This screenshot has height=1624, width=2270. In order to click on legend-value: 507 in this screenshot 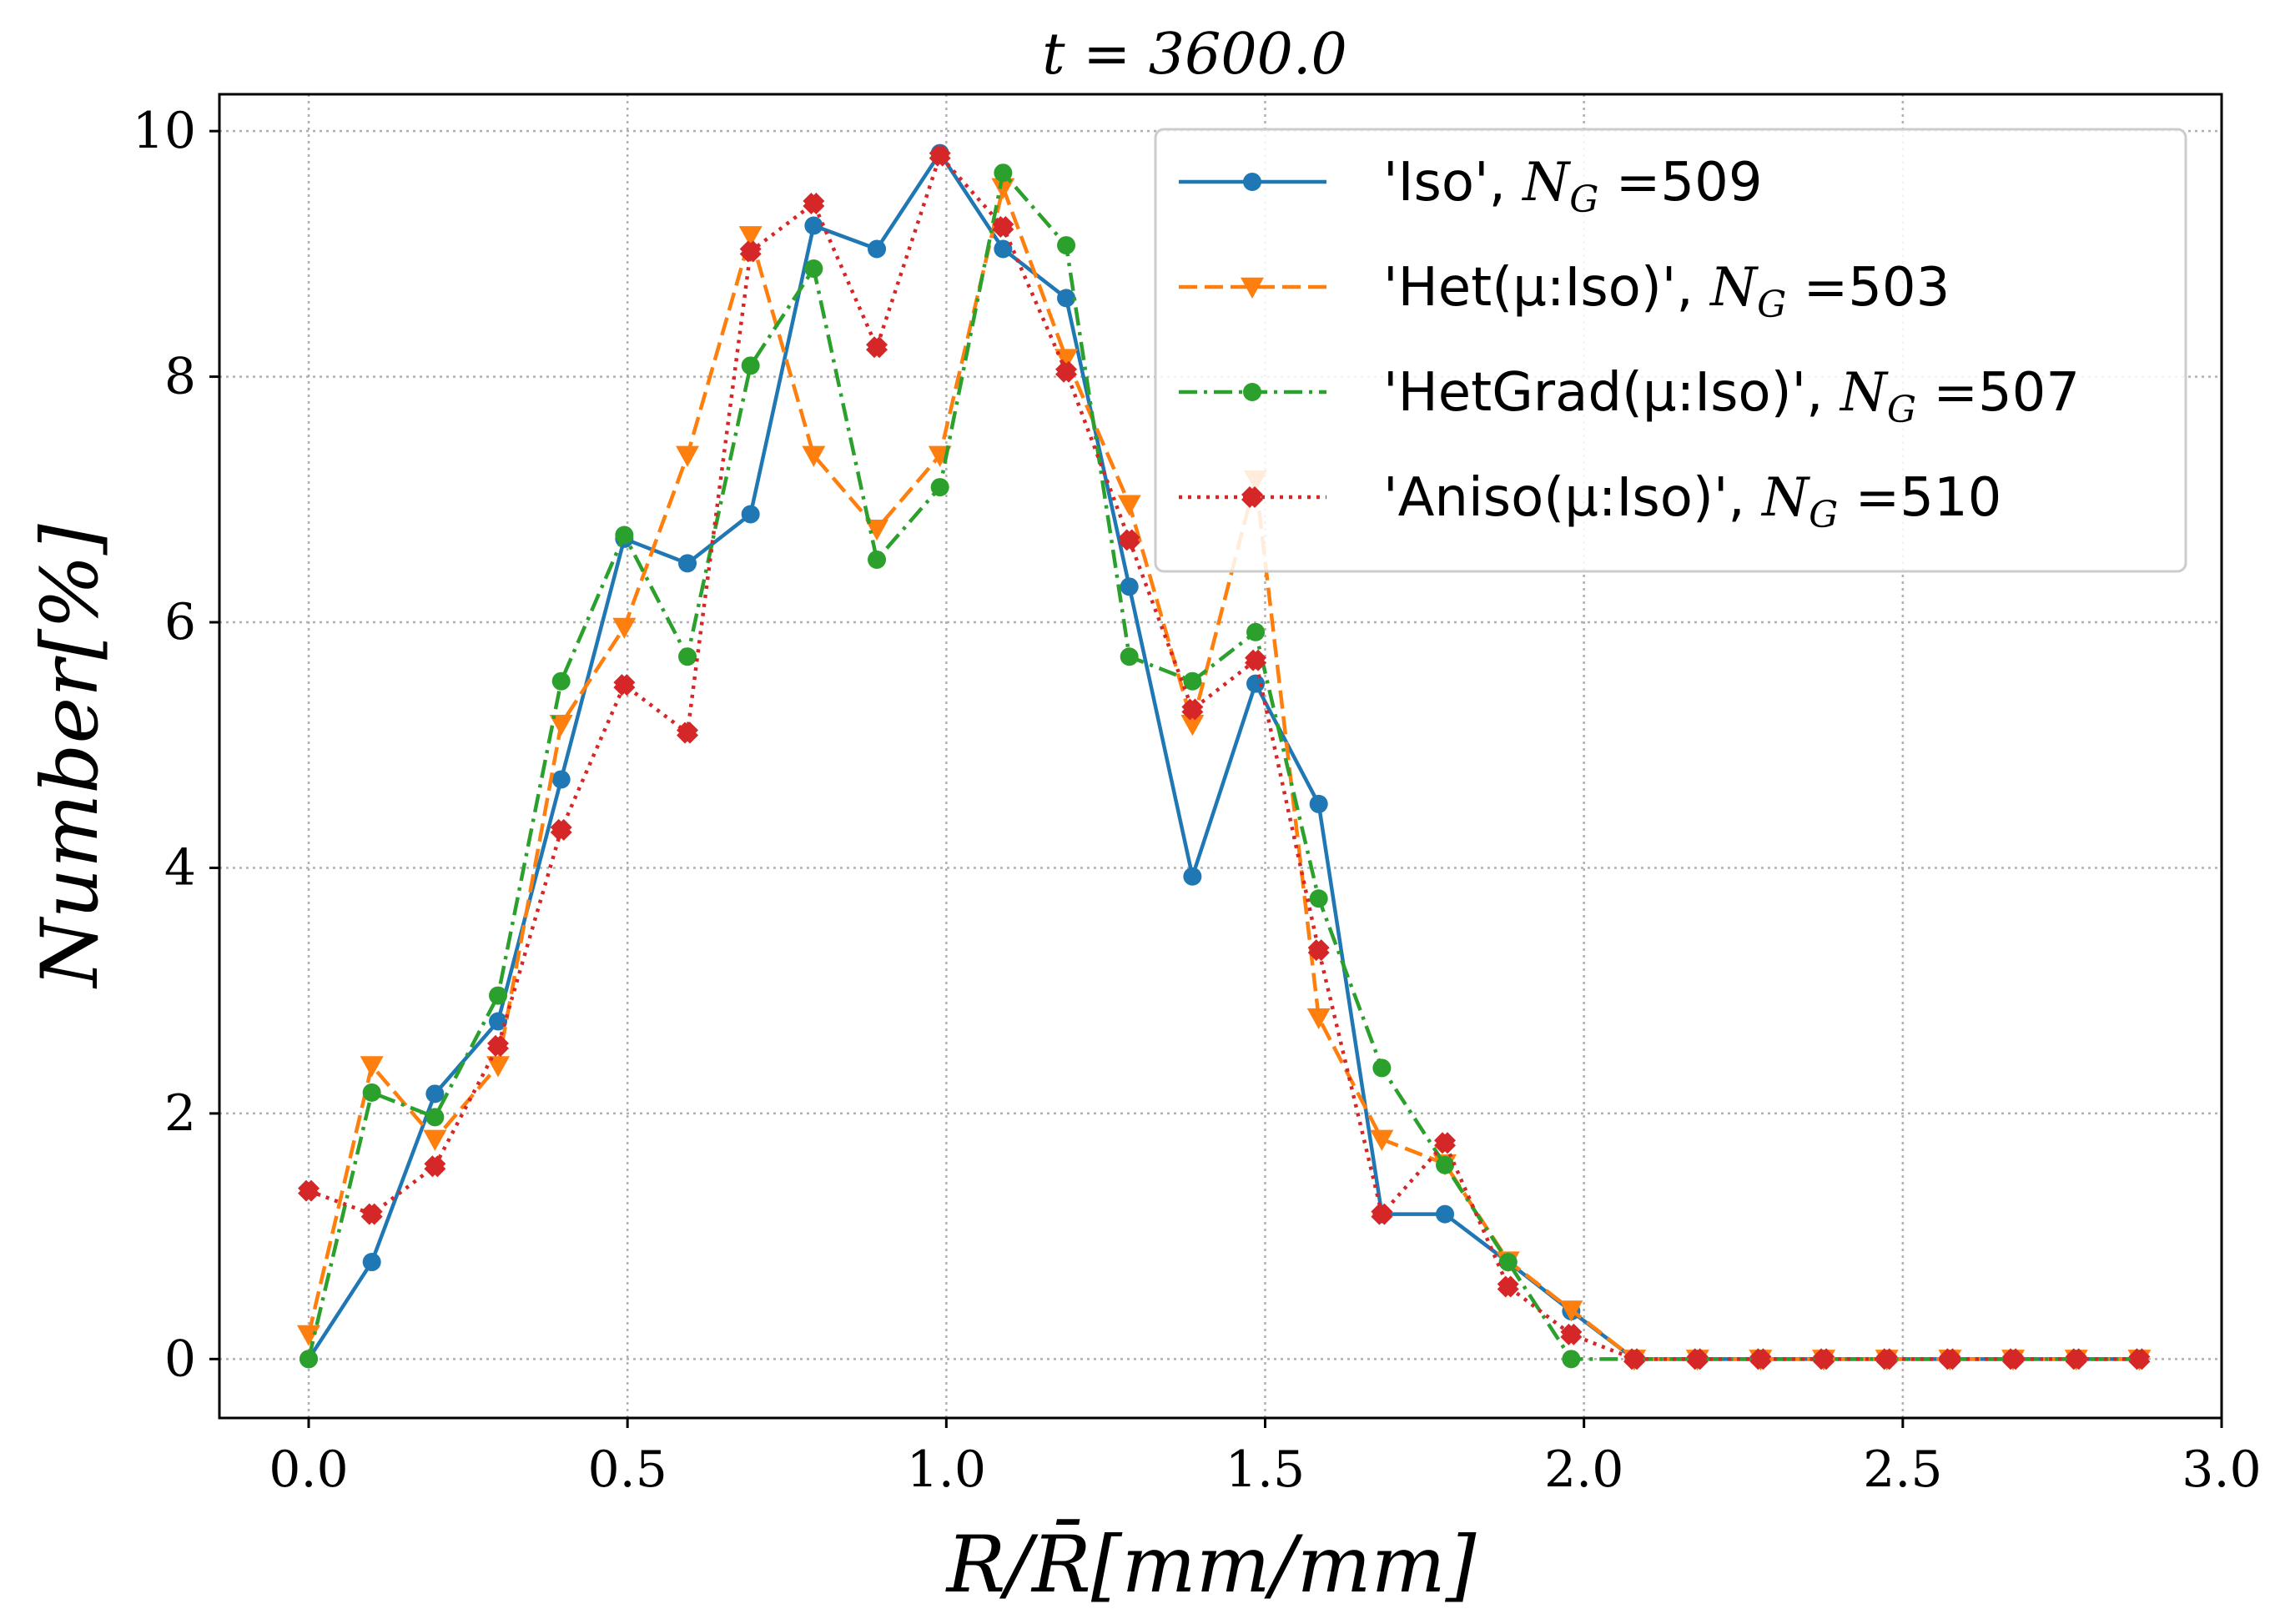, I will do `click(2029, 393)`.